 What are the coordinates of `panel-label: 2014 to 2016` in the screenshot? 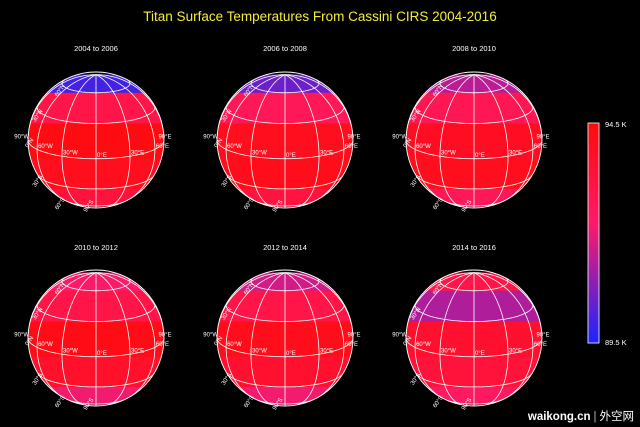 It's located at (474, 247).